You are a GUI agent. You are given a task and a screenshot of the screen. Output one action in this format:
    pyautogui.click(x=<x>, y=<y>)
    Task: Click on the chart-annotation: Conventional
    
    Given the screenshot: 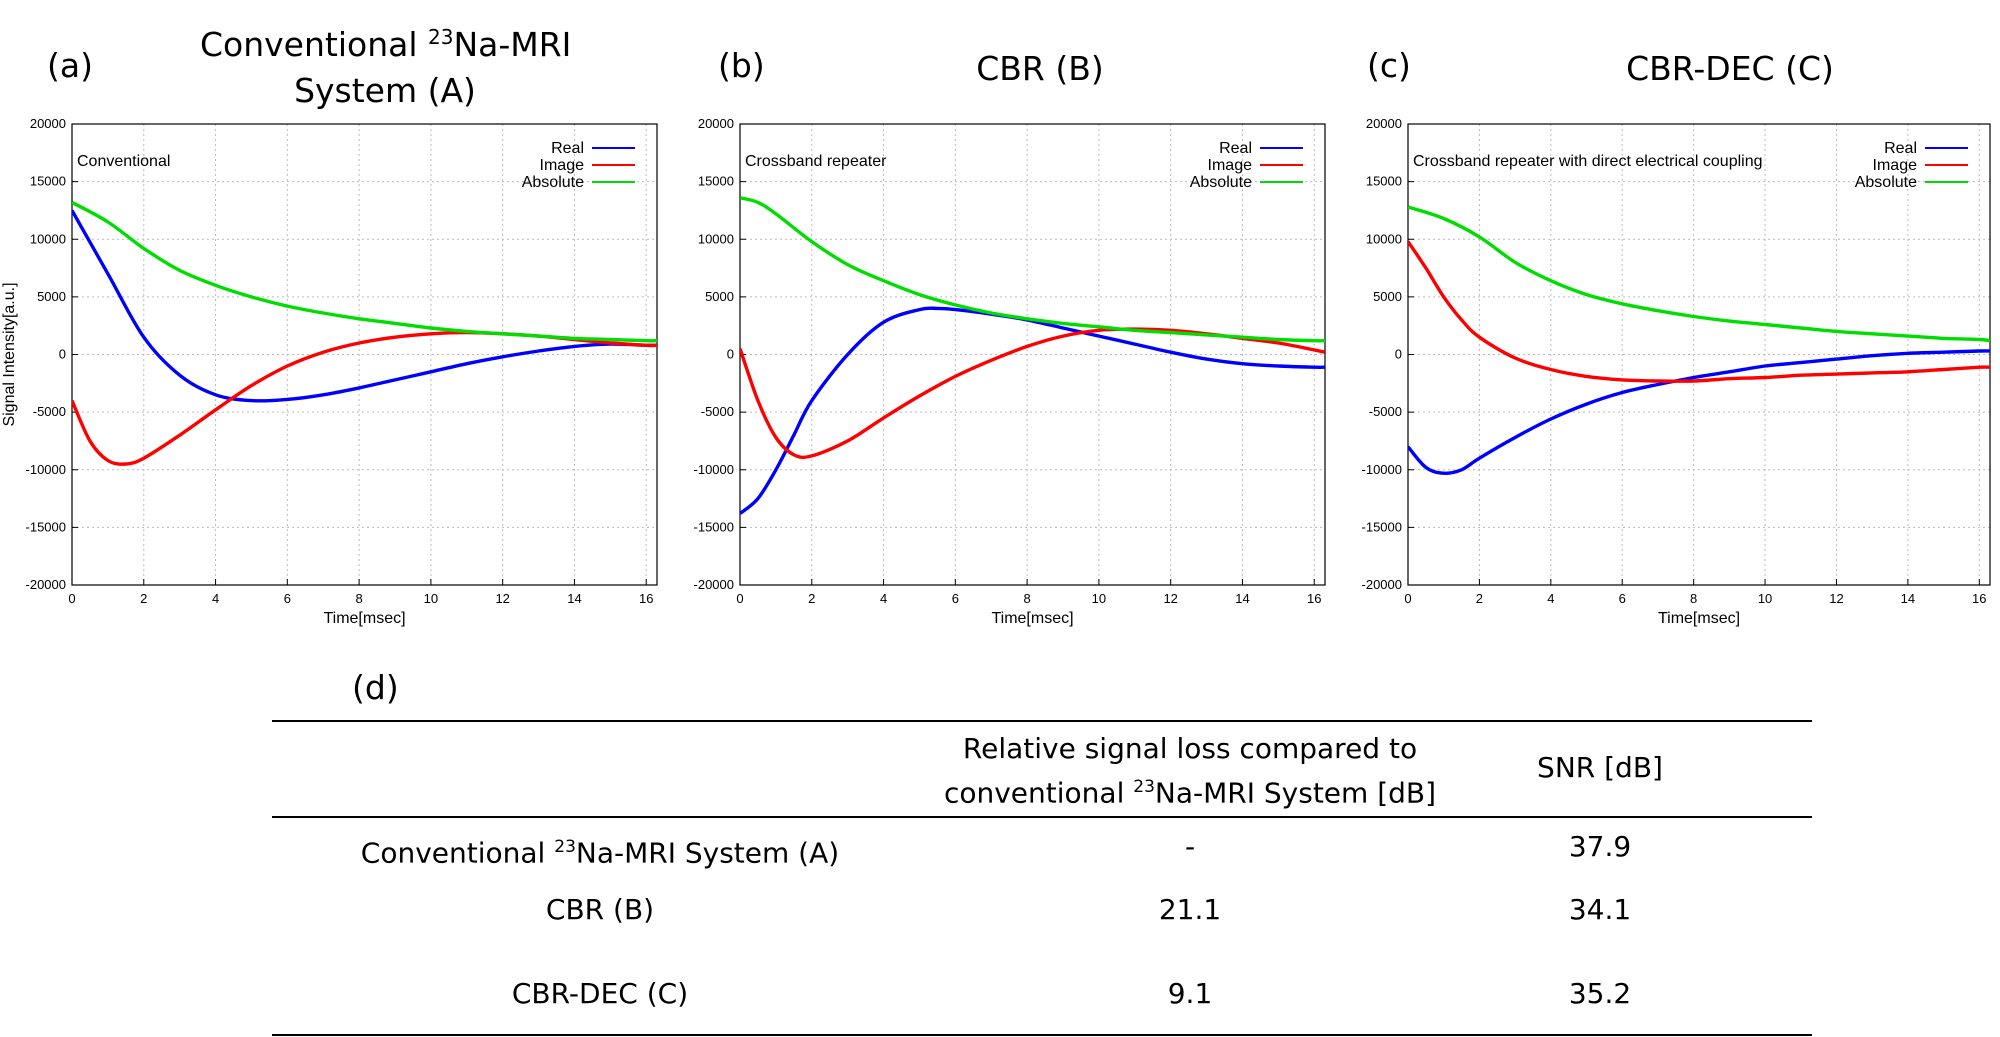 What is the action you would take?
    pyautogui.click(x=123, y=161)
    